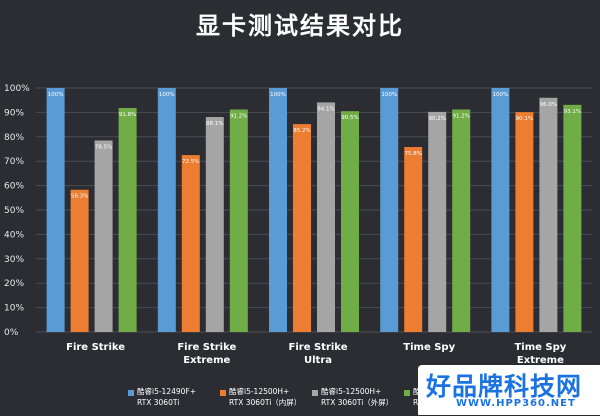 This screenshot has width=600, height=416. I want to click on data-label: 93.1%, so click(572, 112).